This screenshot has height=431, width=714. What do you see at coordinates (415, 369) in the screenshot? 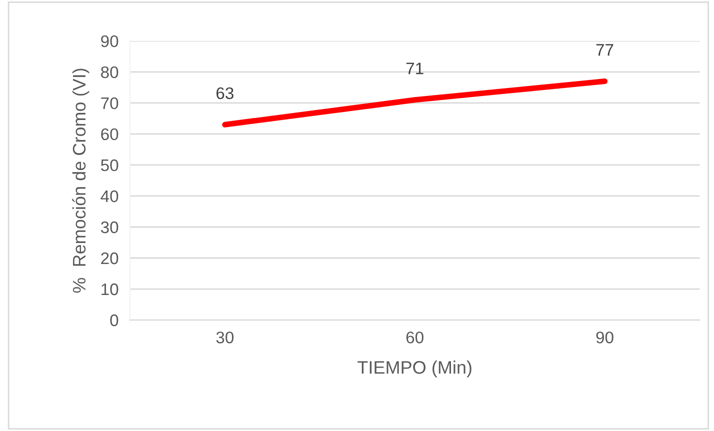
I see `x-axis-title: TIEMPO (Min)` at bounding box center [415, 369].